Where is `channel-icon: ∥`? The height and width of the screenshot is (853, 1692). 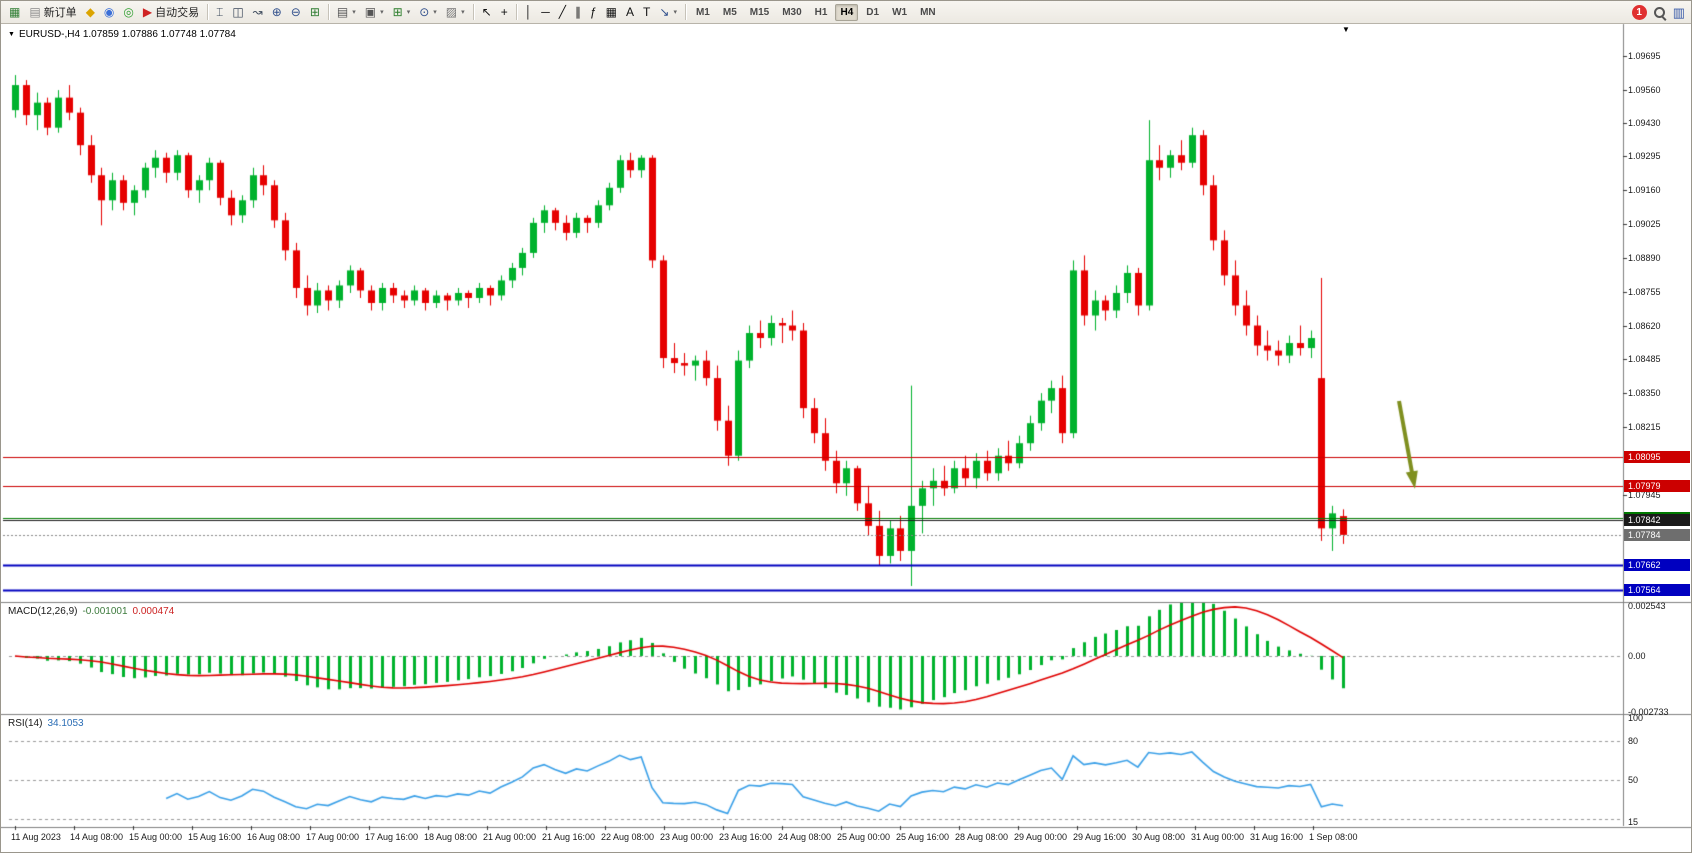 channel-icon: ∥ is located at coordinates (578, 12).